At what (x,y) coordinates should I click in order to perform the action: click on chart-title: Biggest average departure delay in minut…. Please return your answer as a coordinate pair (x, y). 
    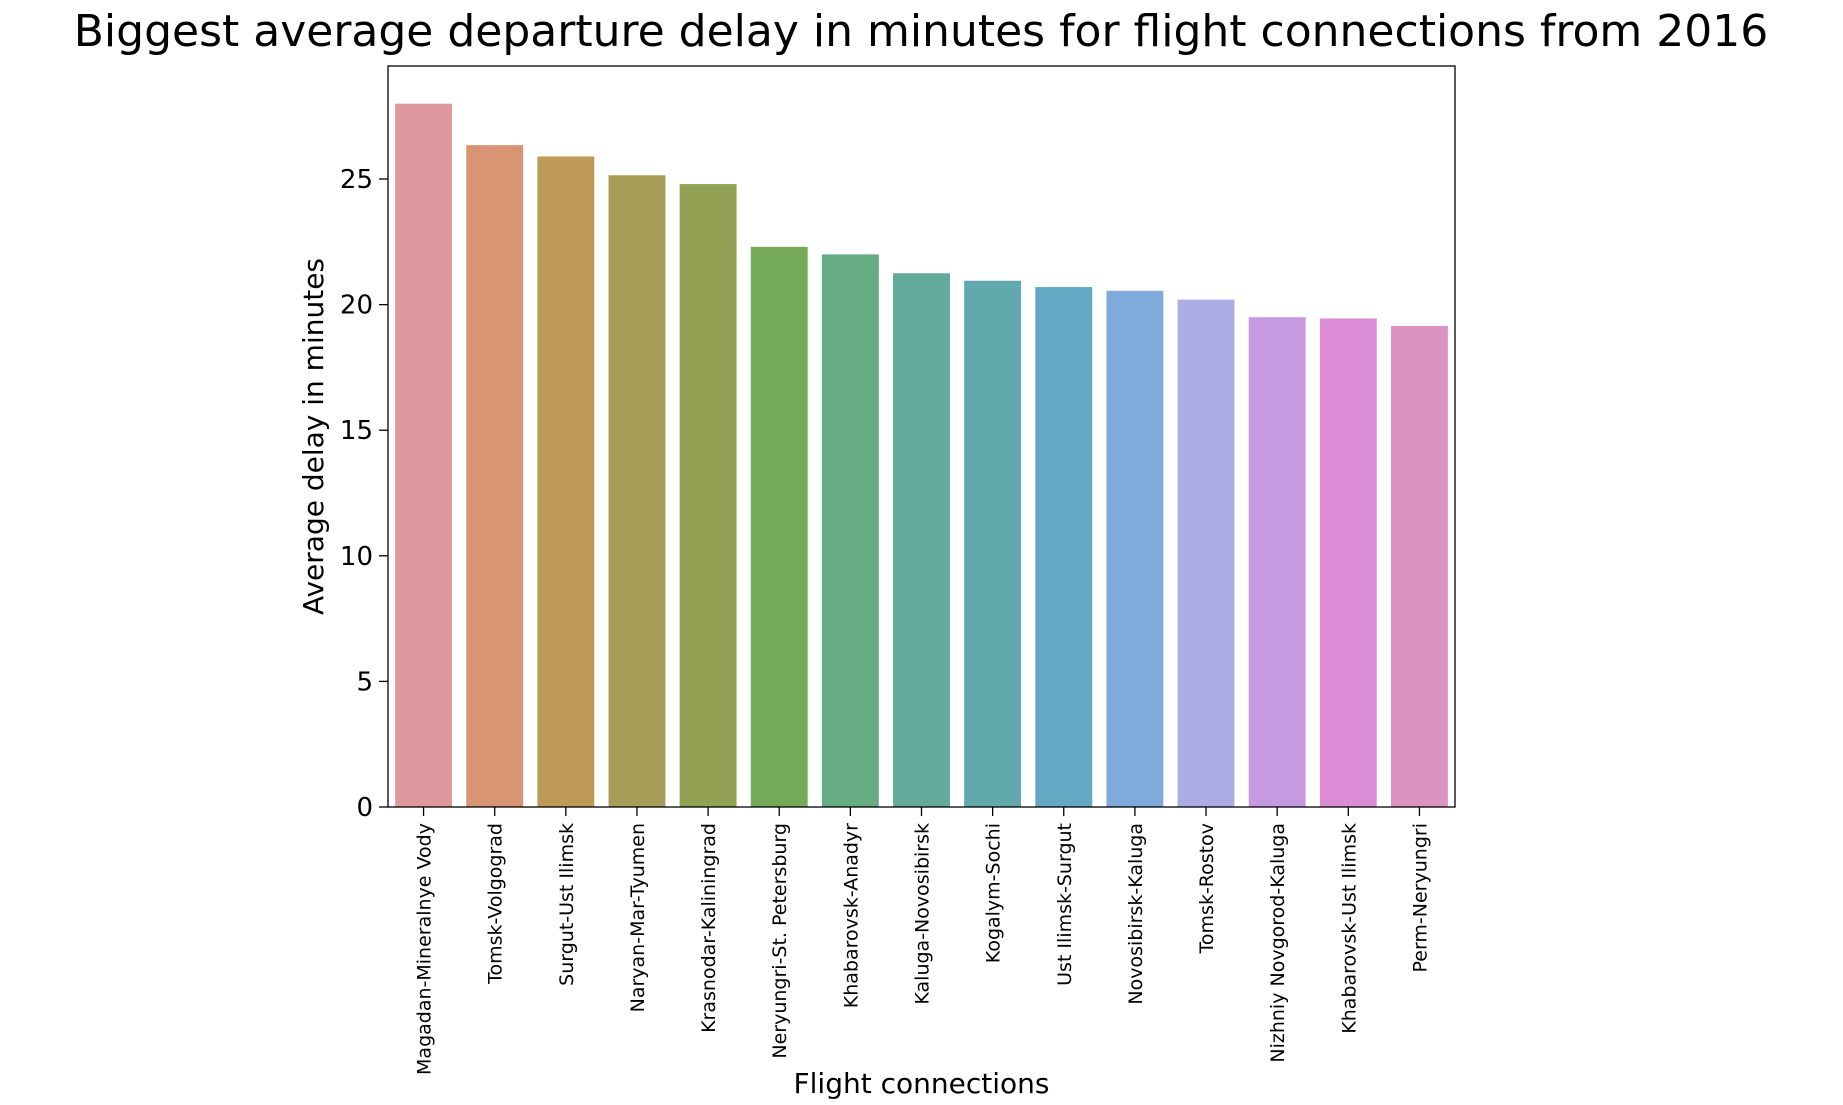
    Looking at the image, I should click on (921, 31).